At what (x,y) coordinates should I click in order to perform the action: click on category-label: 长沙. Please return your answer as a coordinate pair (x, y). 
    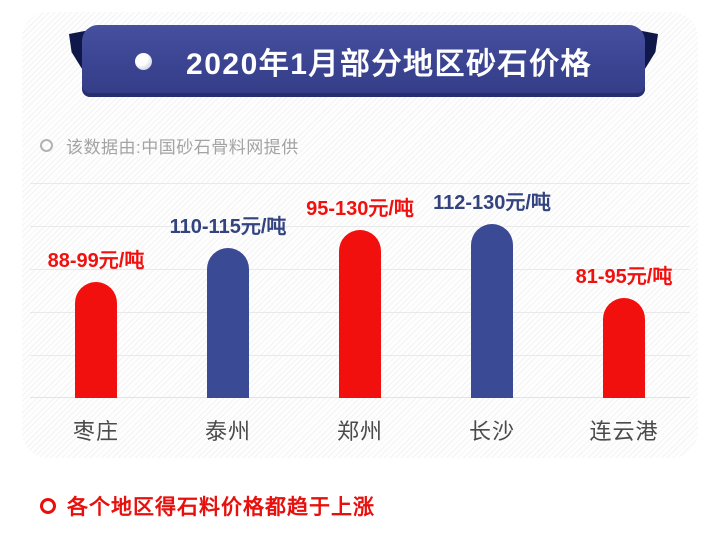
    Looking at the image, I should click on (491, 431).